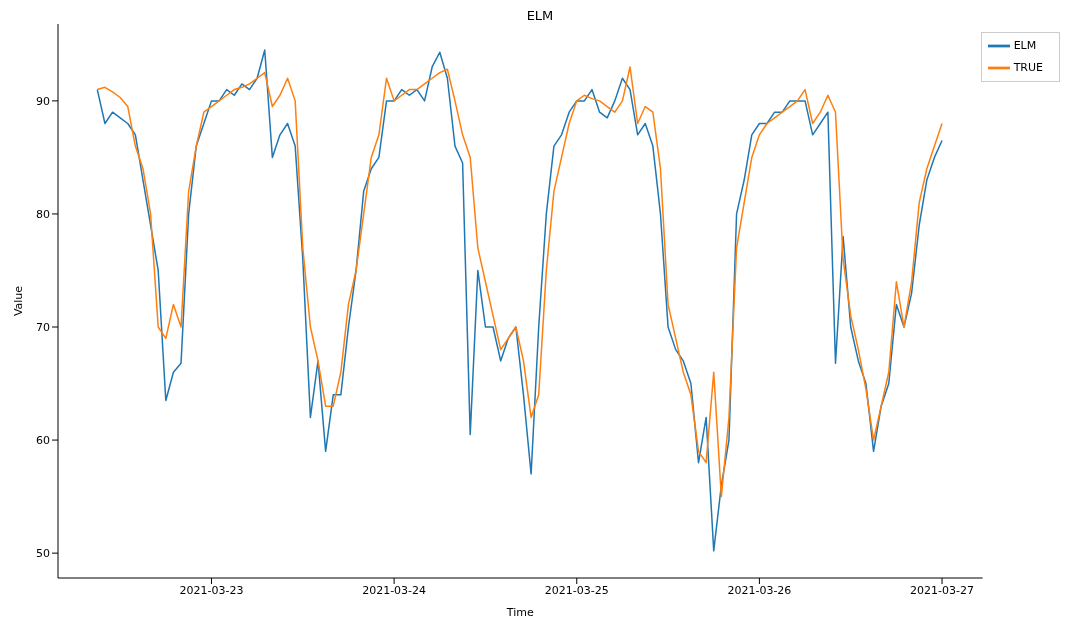  Describe the element at coordinates (43, 214) in the screenshot. I see `y-tick-label: 80` at that location.